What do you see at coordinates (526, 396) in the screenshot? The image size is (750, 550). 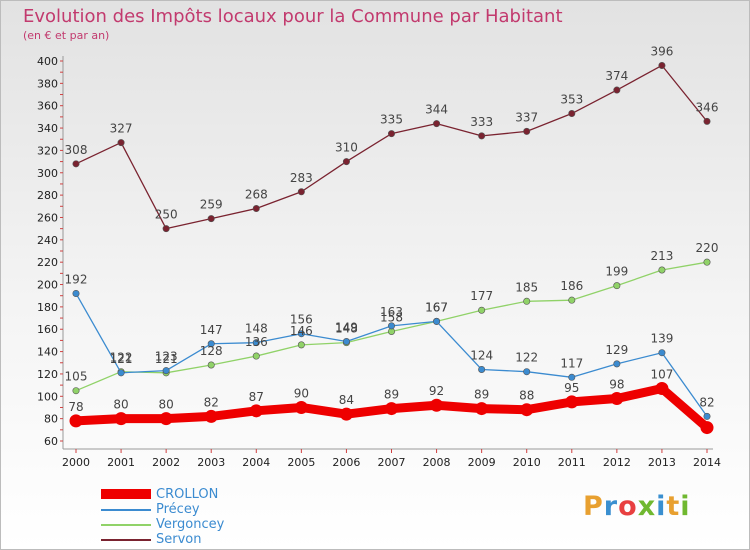 I see `data-label-crollon: 88` at bounding box center [526, 396].